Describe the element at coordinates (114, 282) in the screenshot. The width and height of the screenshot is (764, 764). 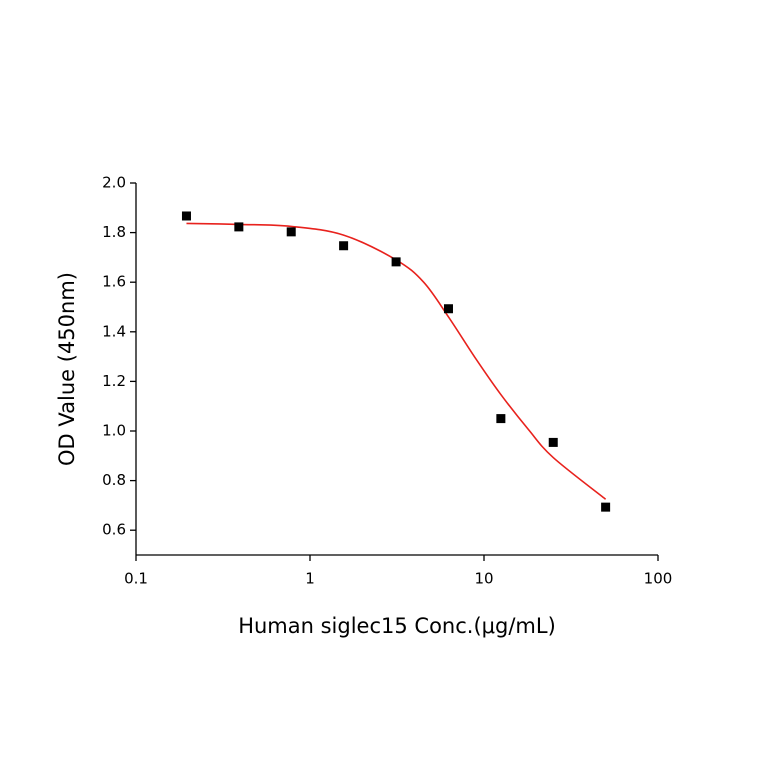
I see `y-tick-label: 1.6` at that location.